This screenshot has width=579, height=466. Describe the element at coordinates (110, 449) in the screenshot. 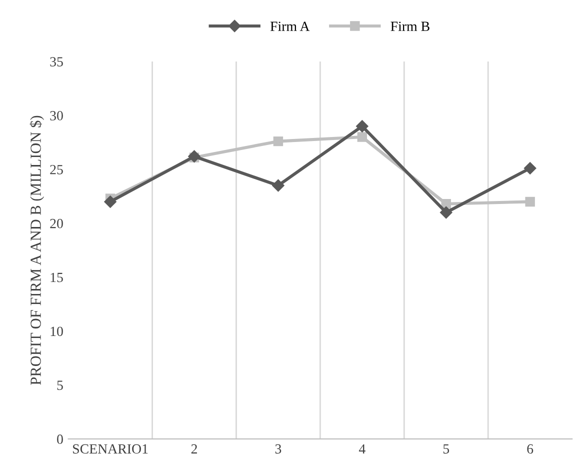

I see `x-tick-label: SCENARIO1` at that location.